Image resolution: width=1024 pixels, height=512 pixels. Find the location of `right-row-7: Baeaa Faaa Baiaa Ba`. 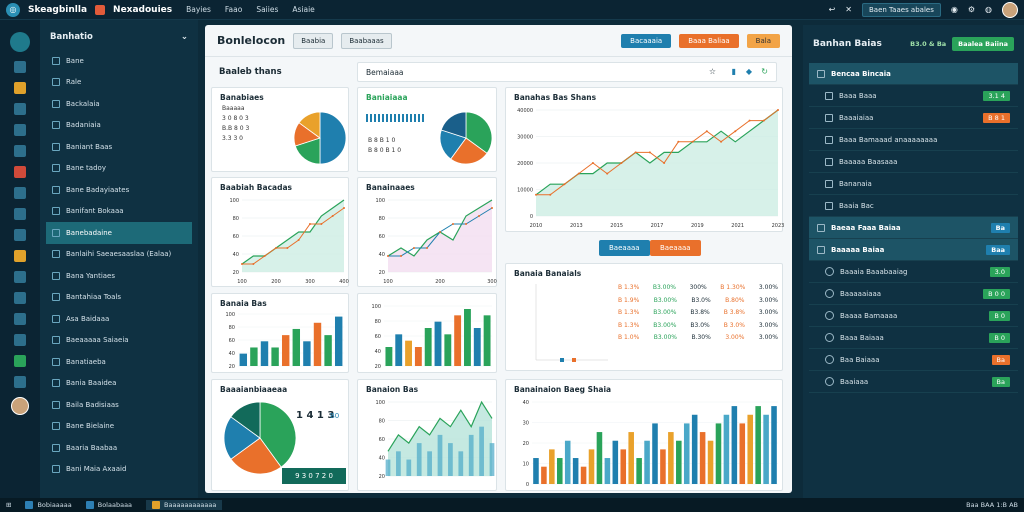

right-row-7: Baeaa Faaa Baiaa Ba is located at coordinates (913, 228).